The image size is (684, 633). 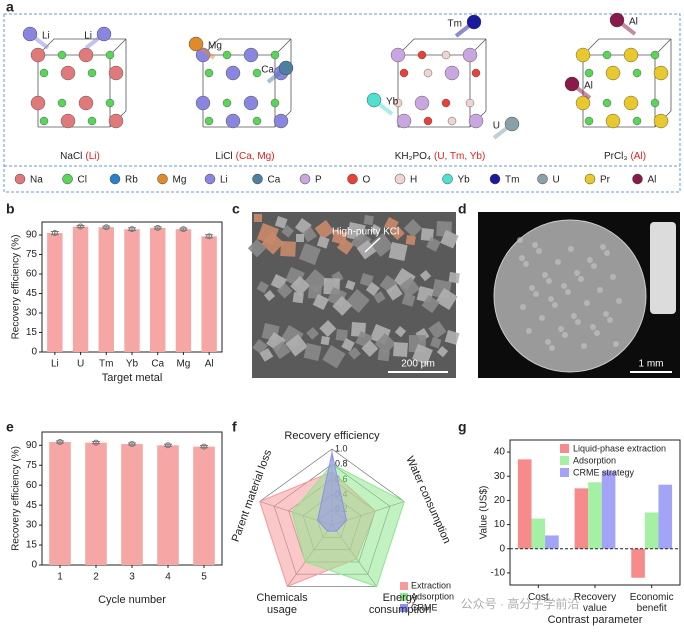 What do you see at coordinates (10, 427) in the screenshot?
I see `panel-label: e` at bounding box center [10, 427].